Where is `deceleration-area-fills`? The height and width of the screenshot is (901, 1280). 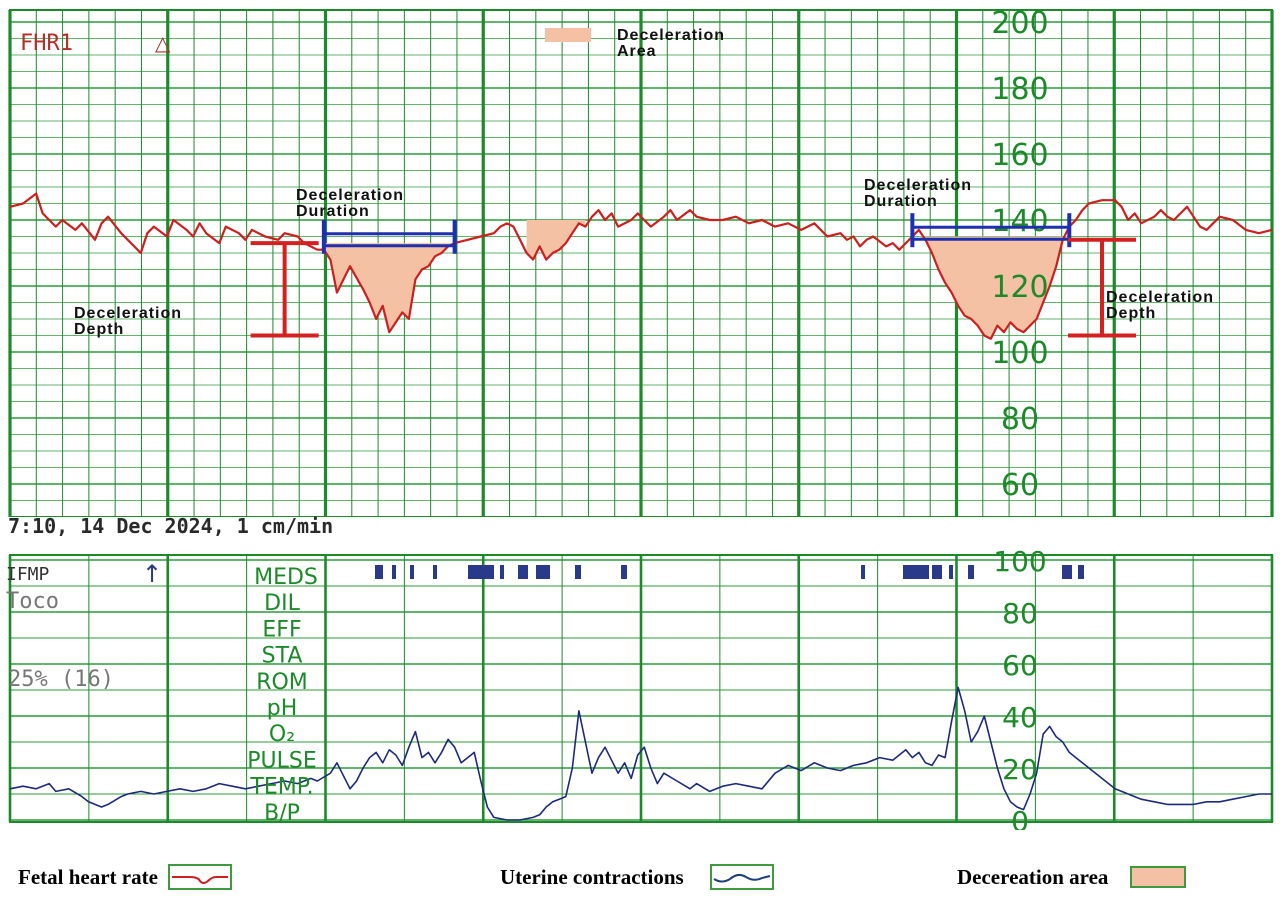 deceleration-area-fills is located at coordinates (696, 279).